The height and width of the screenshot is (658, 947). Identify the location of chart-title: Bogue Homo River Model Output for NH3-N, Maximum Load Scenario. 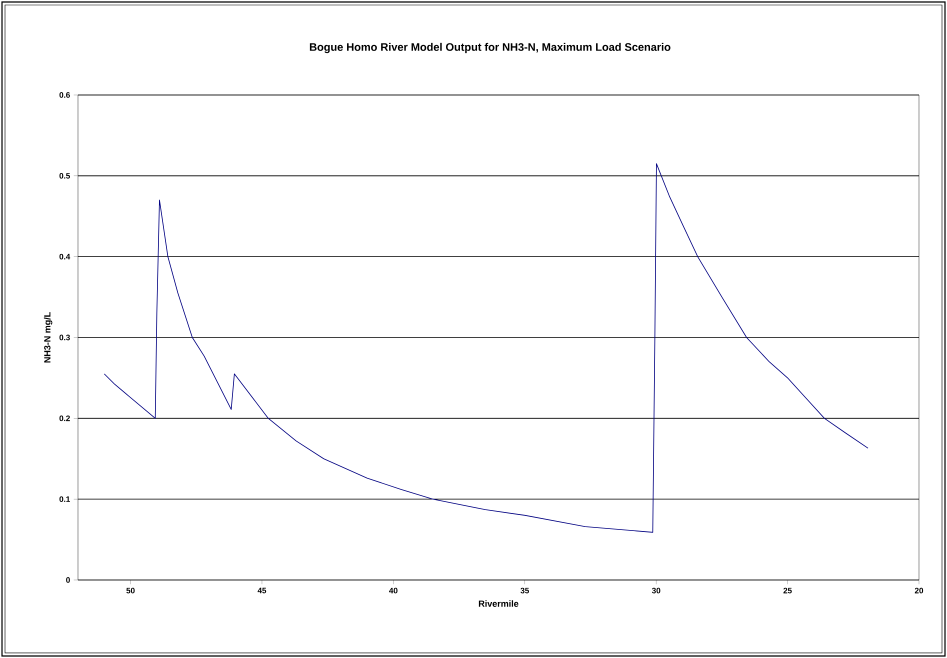
(490, 48).